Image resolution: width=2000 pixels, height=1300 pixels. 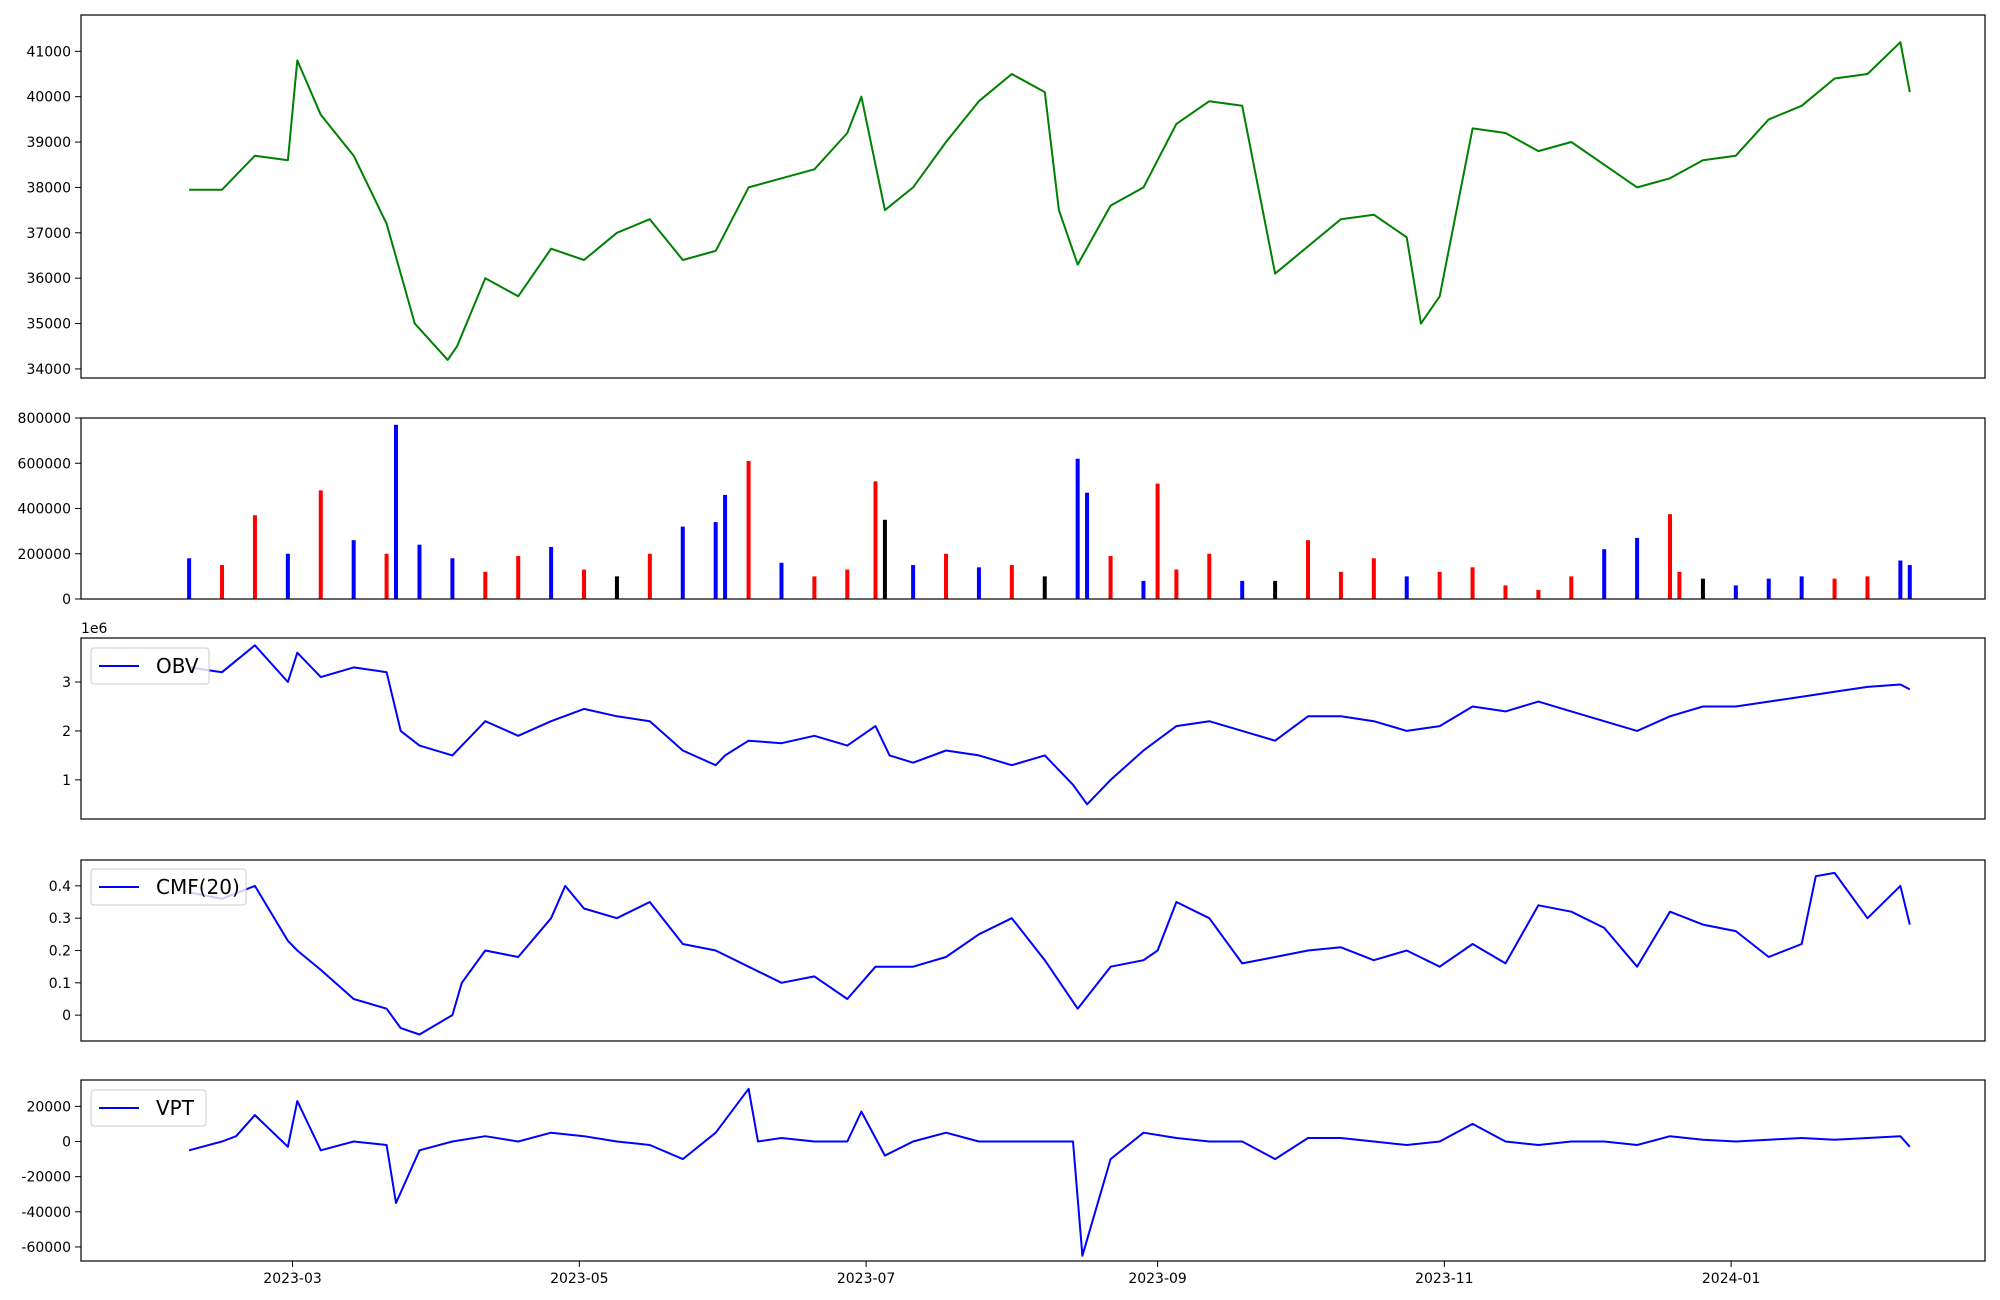 What do you see at coordinates (1049, 511) in the screenshot?
I see `volume-plot` at bounding box center [1049, 511].